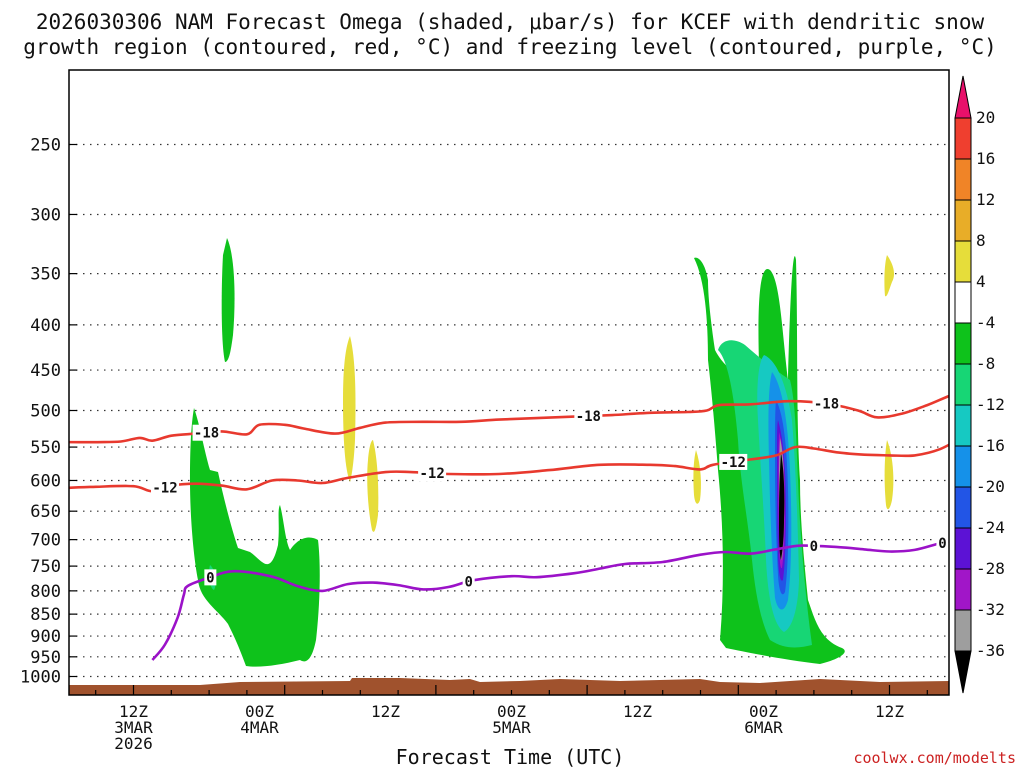 This screenshot has height=768, width=1024. Describe the element at coordinates (259, 727) in the screenshot. I see `x-tick-label-4mar: 4MAR` at that location.